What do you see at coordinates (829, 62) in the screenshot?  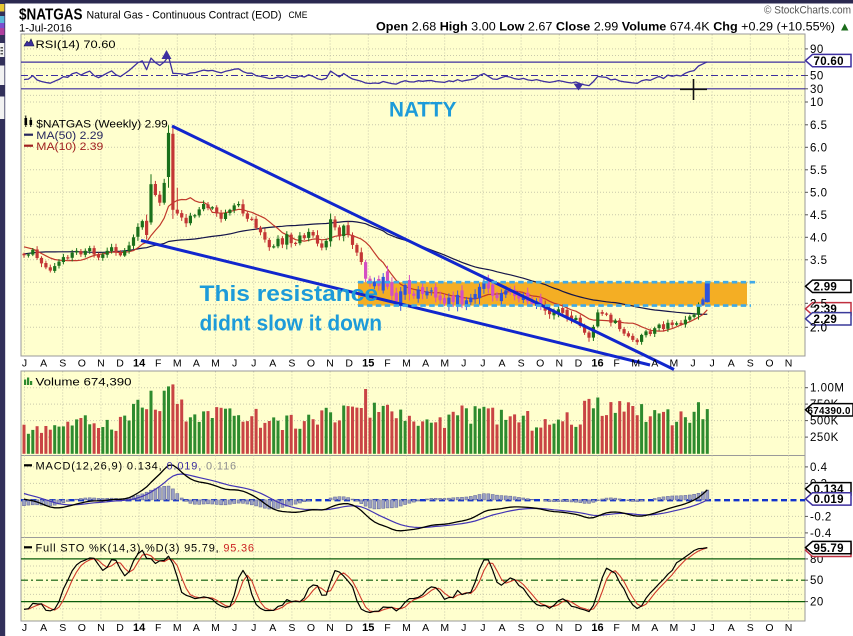 I see `svg-text: 70.60` at bounding box center [829, 62].